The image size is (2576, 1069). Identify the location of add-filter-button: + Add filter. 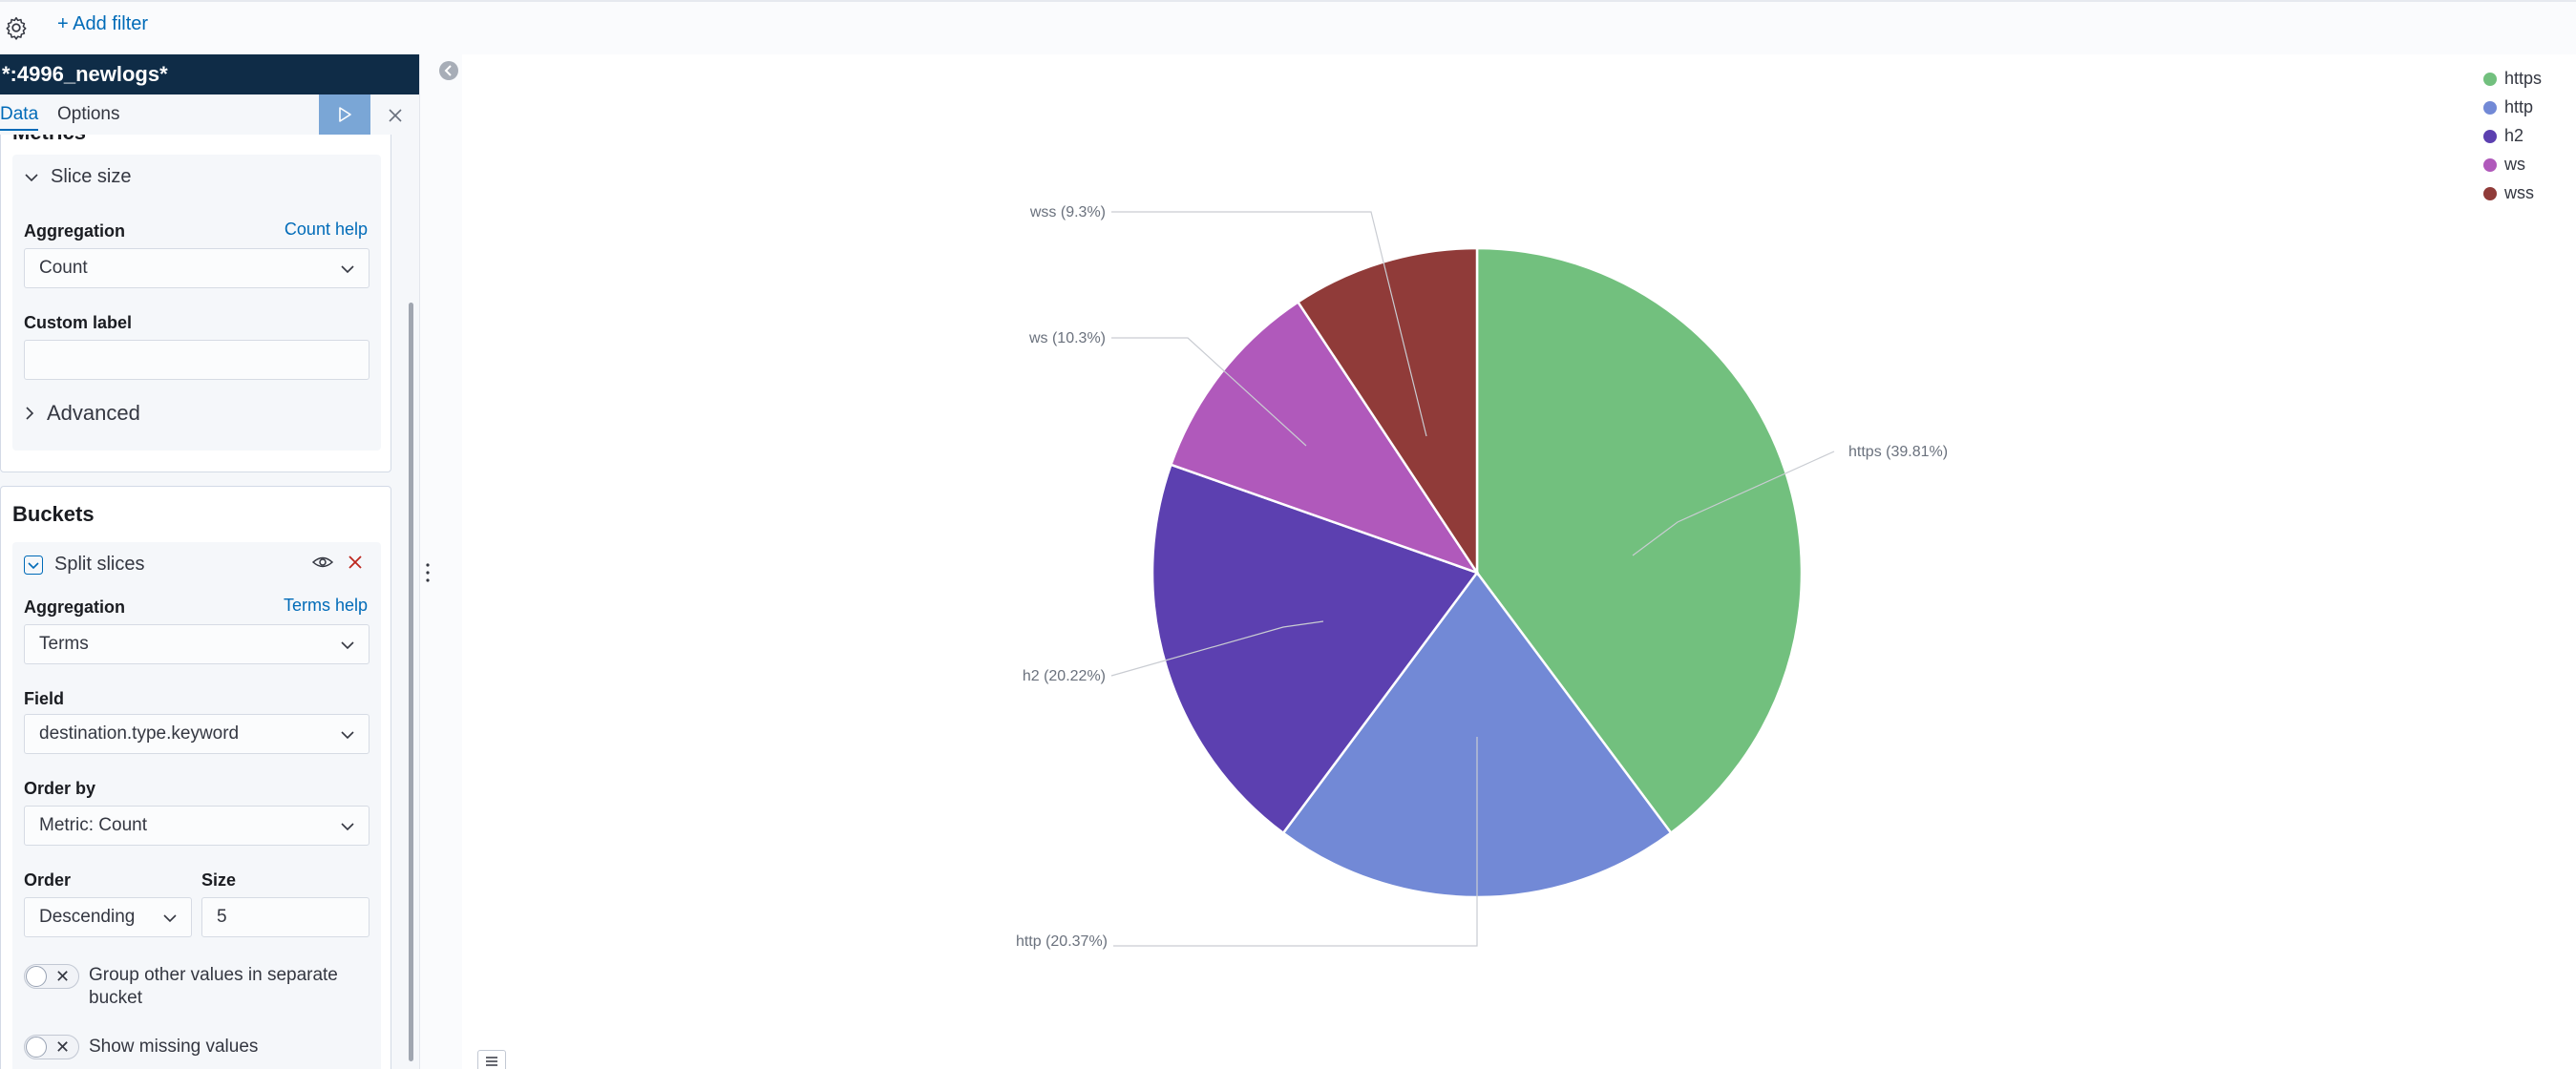
(103, 24).